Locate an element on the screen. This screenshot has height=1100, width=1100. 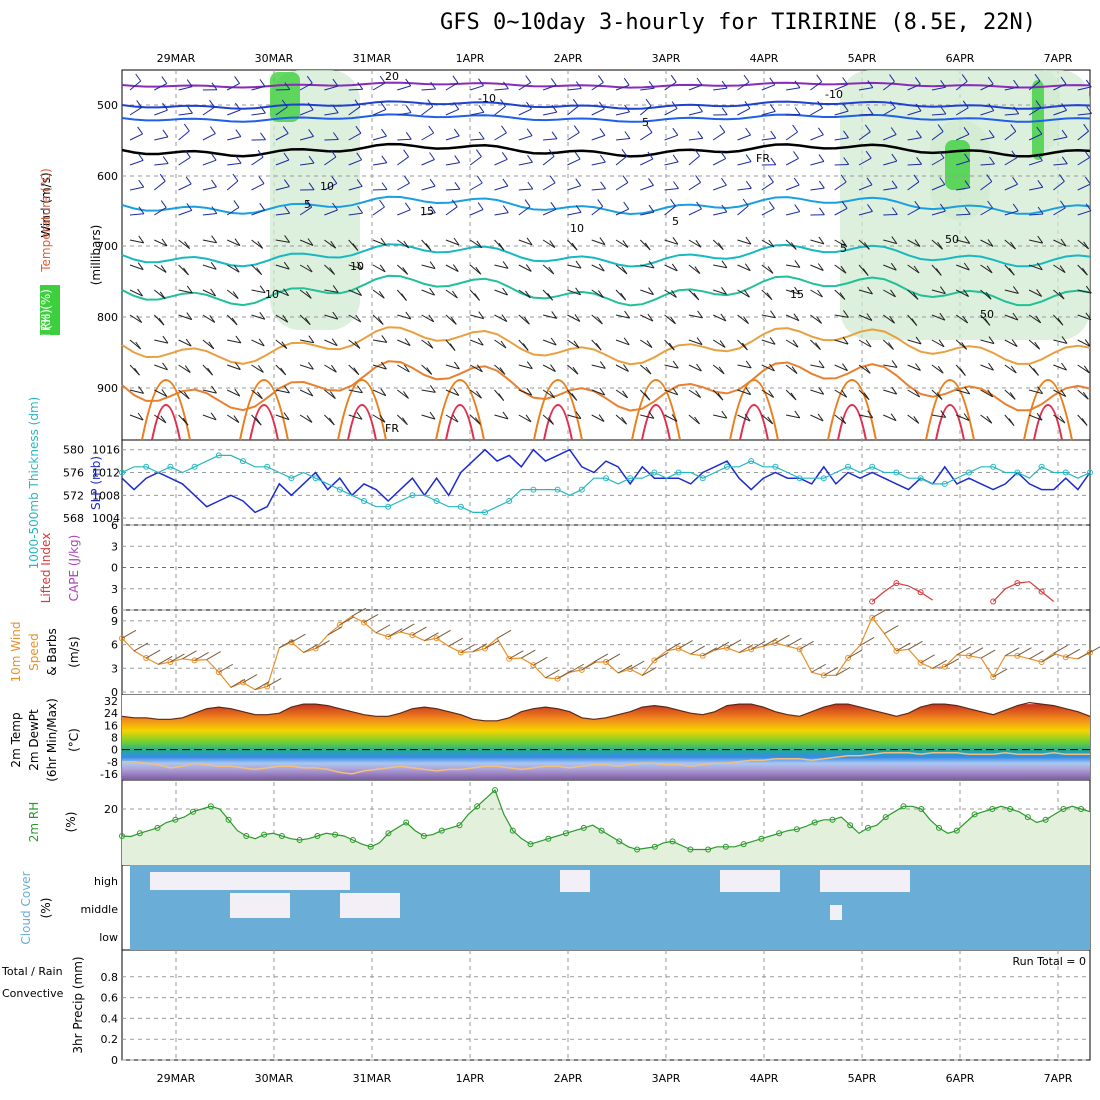
wind10m-tick-label: 9 is located at coordinates (114, 621).